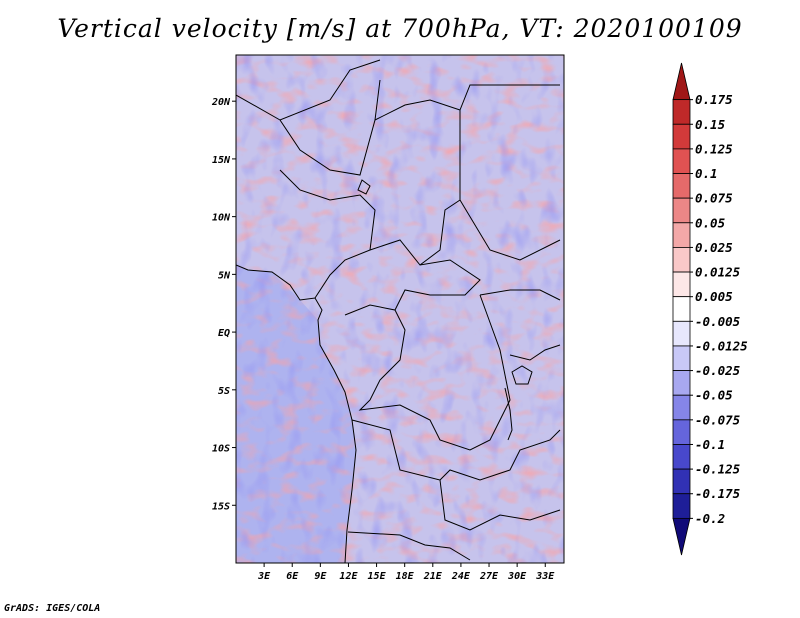  What do you see at coordinates (714, 395) in the screenshot?
I see `colorbar-label: -0.05` at bounding box center [714, 395].